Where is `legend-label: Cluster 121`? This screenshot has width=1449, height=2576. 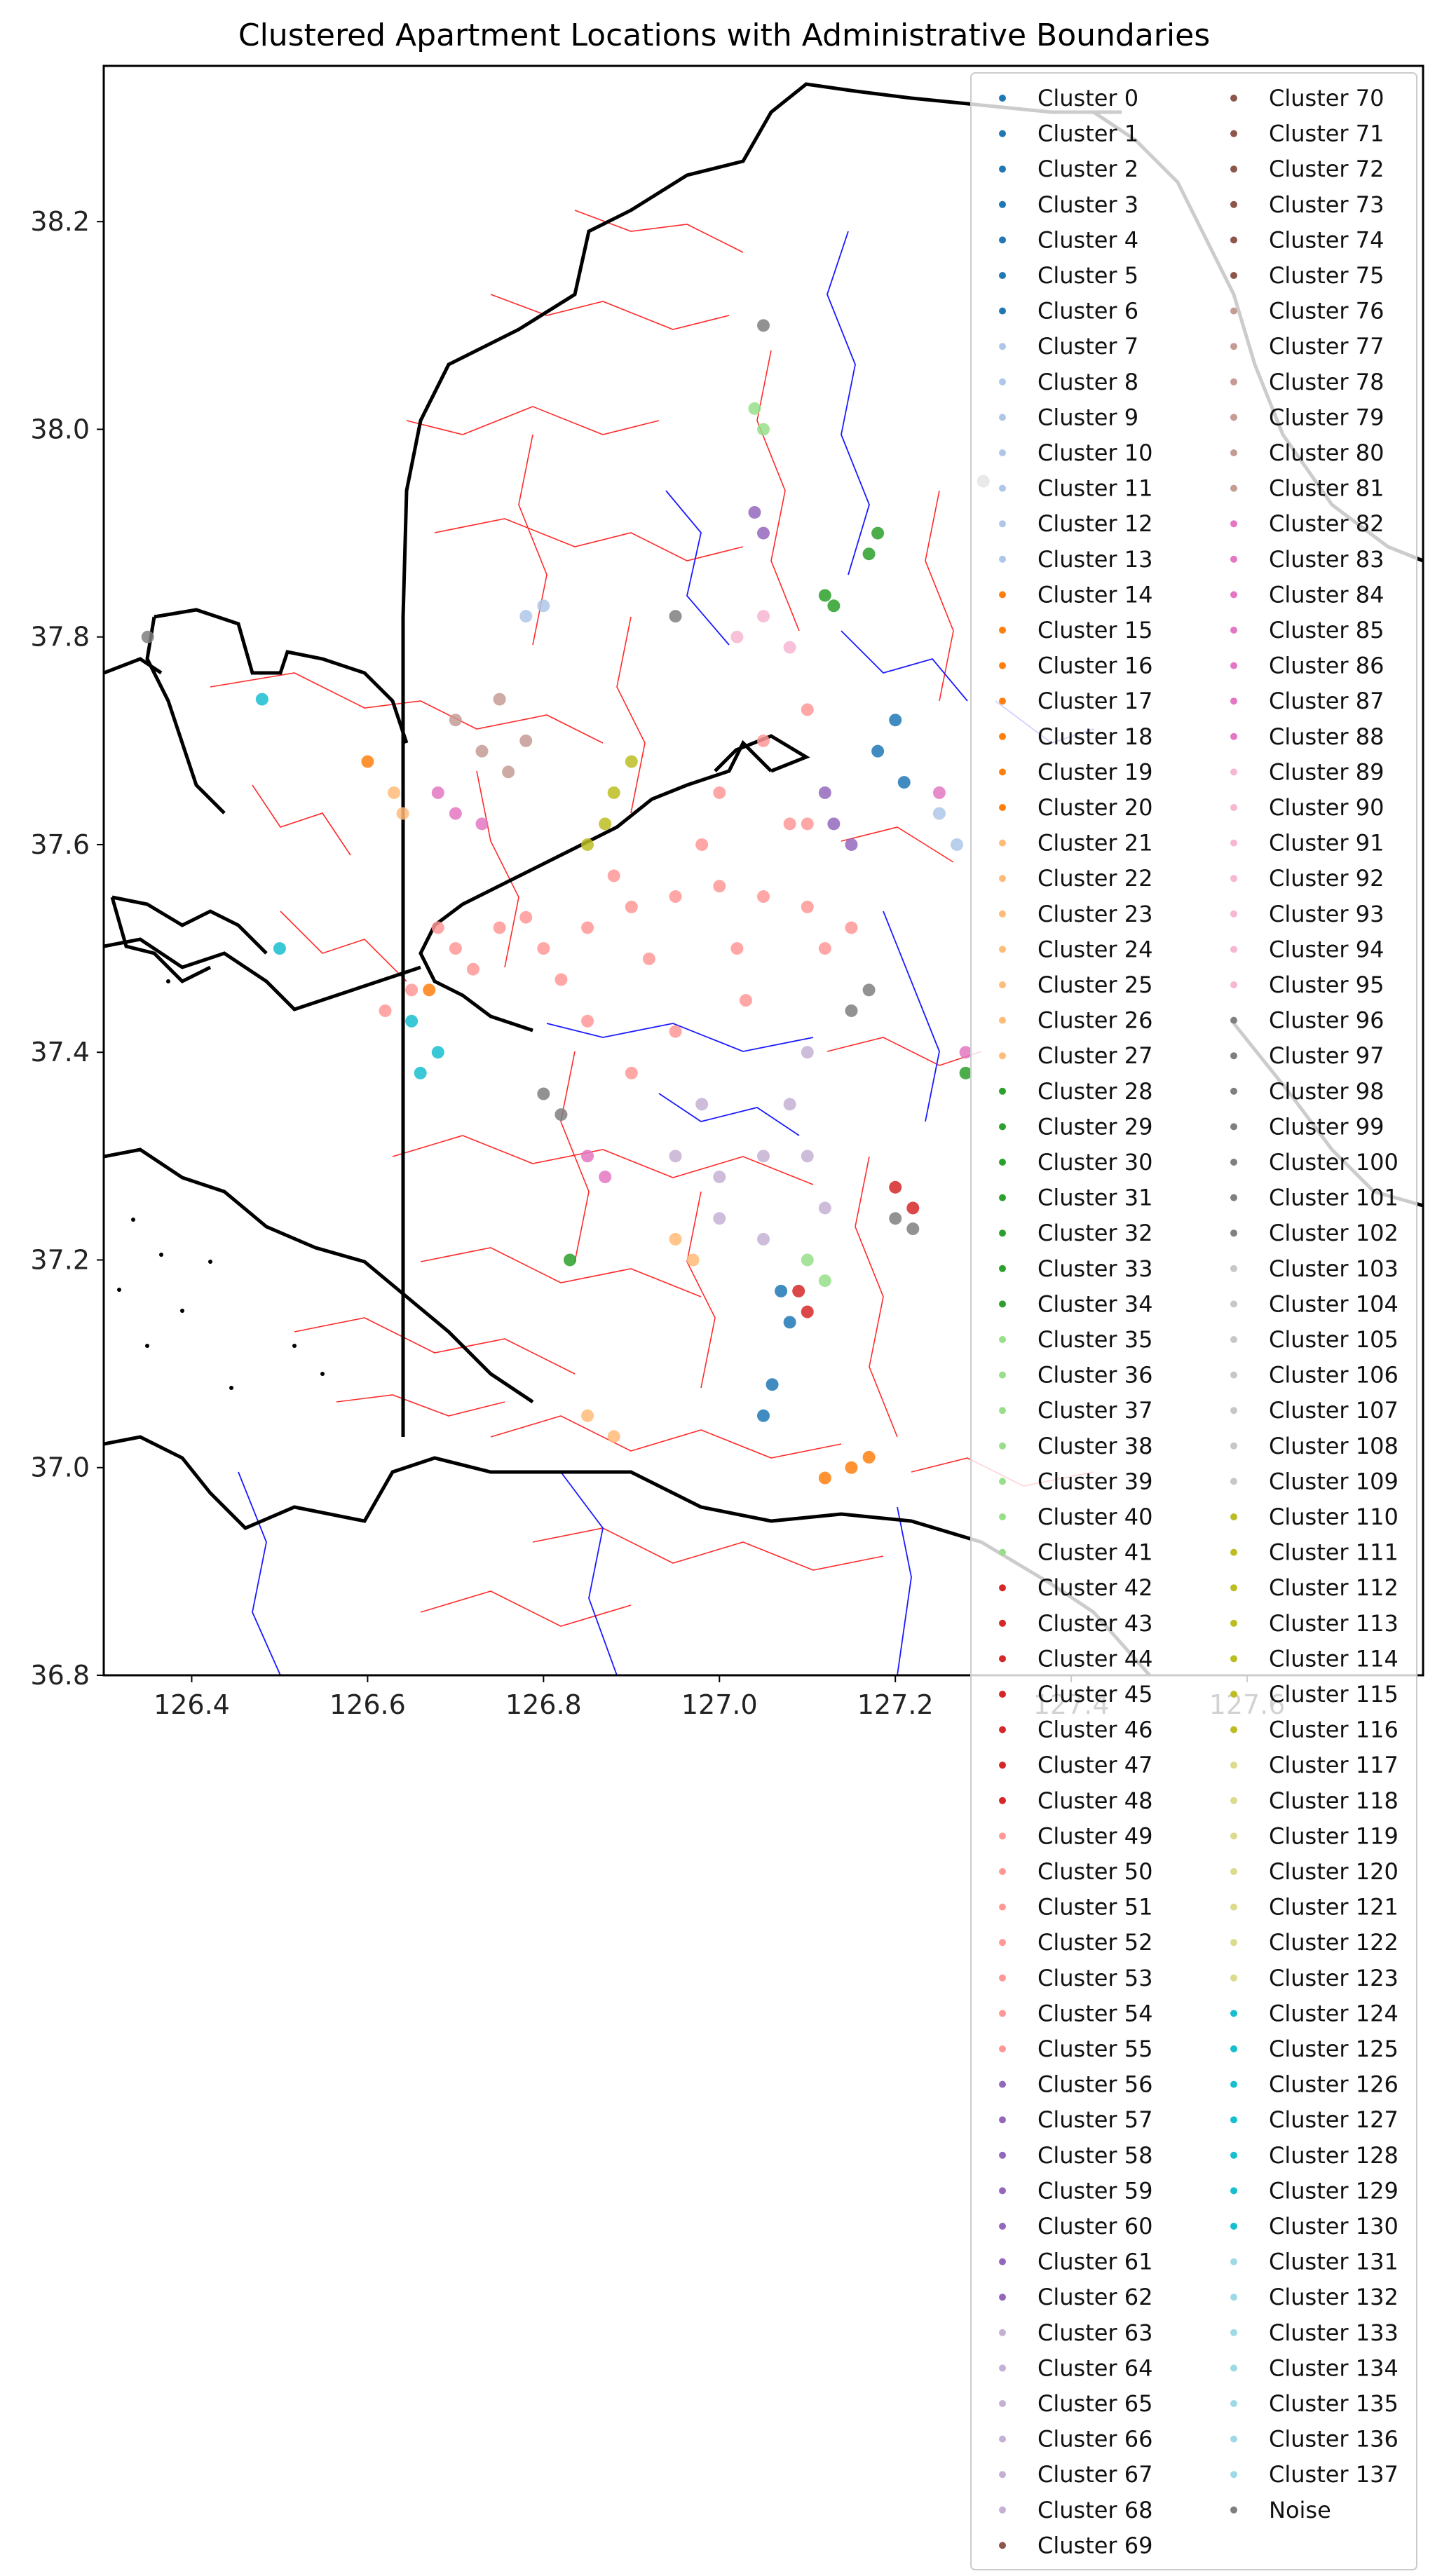
legend-label: Cluster 121 is located at coordinates (1334, 1907).